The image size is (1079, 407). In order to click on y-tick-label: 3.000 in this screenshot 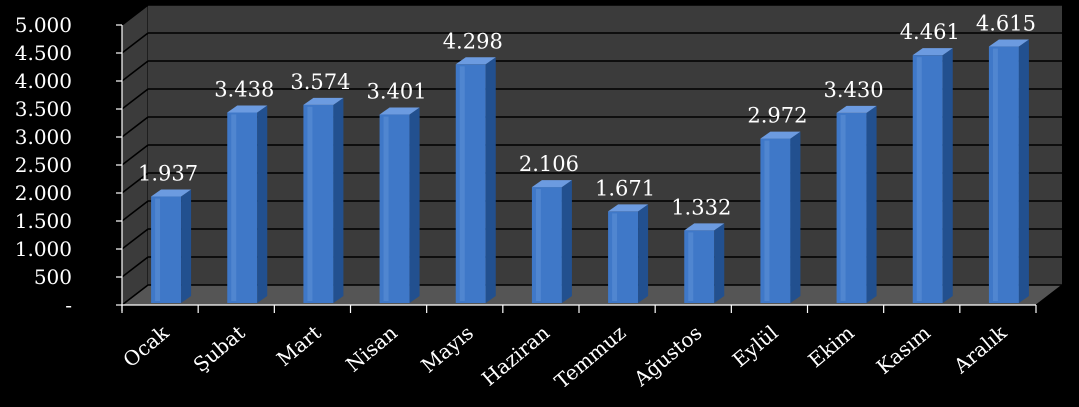, I will do `click(43, 137)`.